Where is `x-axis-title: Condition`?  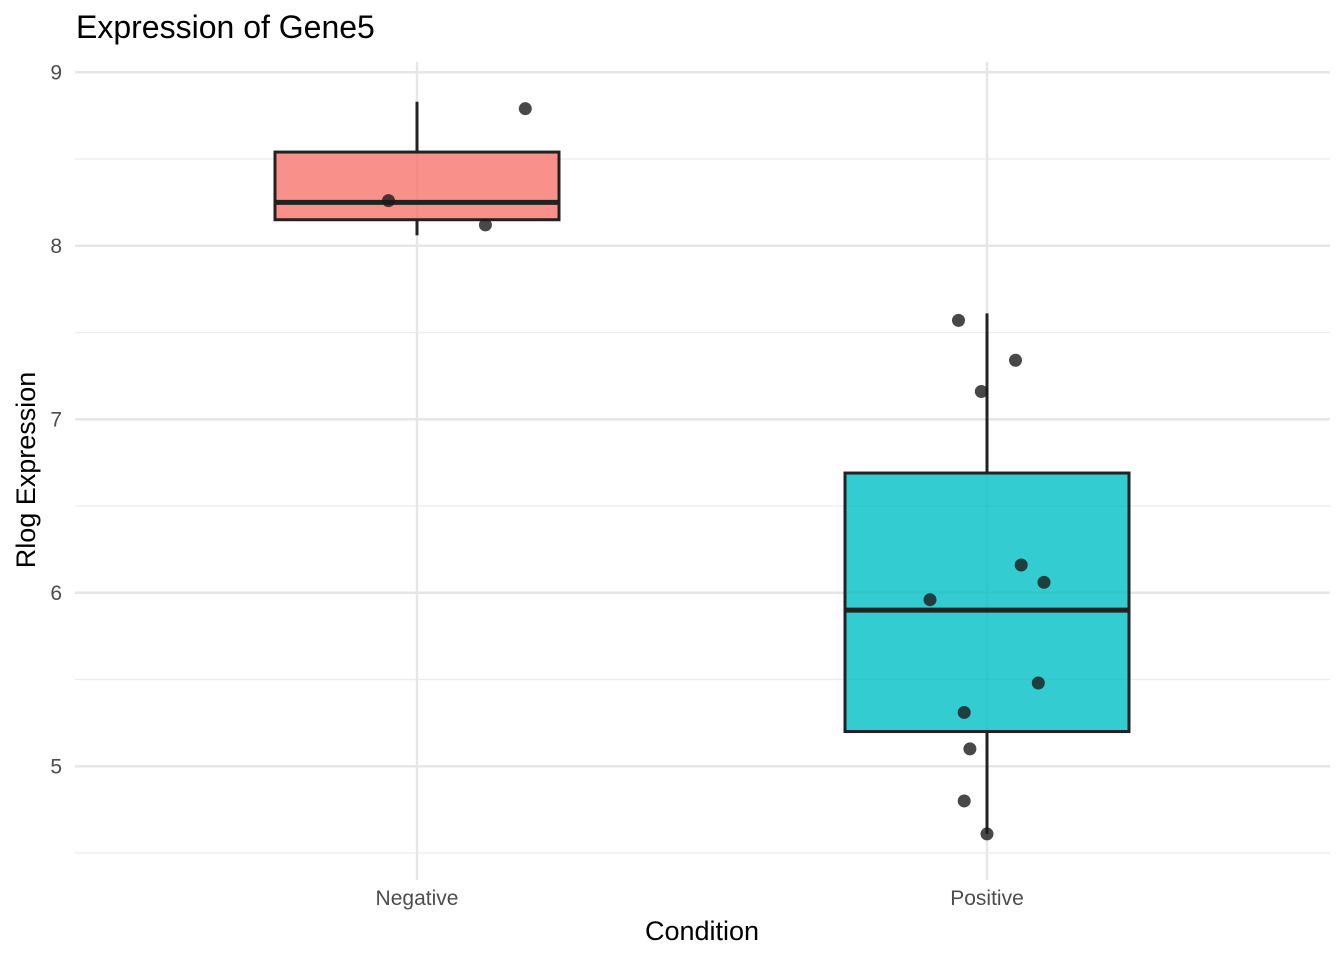
x-axis-title: Condition is located at coordinates (702, 931).